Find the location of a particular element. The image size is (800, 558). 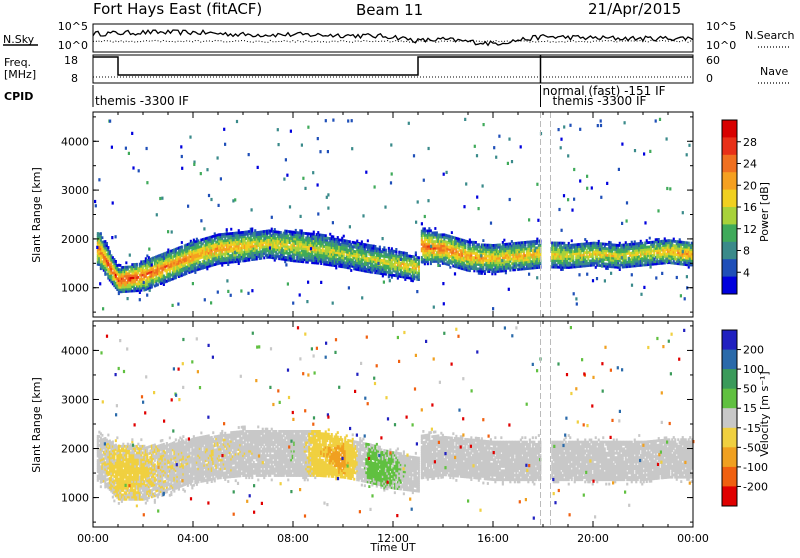

nave-label: Nave is located at coordinates (774, 71).